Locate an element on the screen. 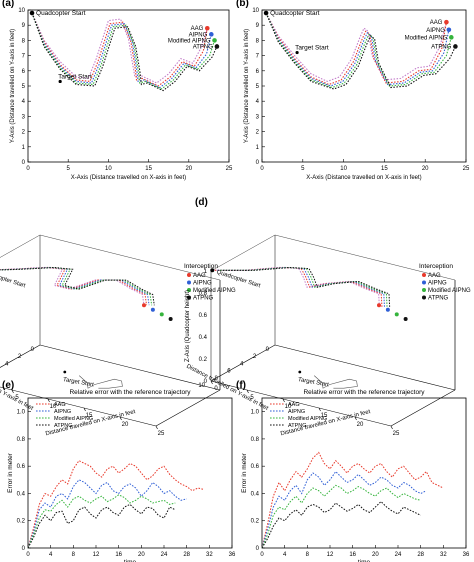 The width and height of the screenshot is (474, 562). z-tick-label: 0.2 is located at coordinates (203, 360).